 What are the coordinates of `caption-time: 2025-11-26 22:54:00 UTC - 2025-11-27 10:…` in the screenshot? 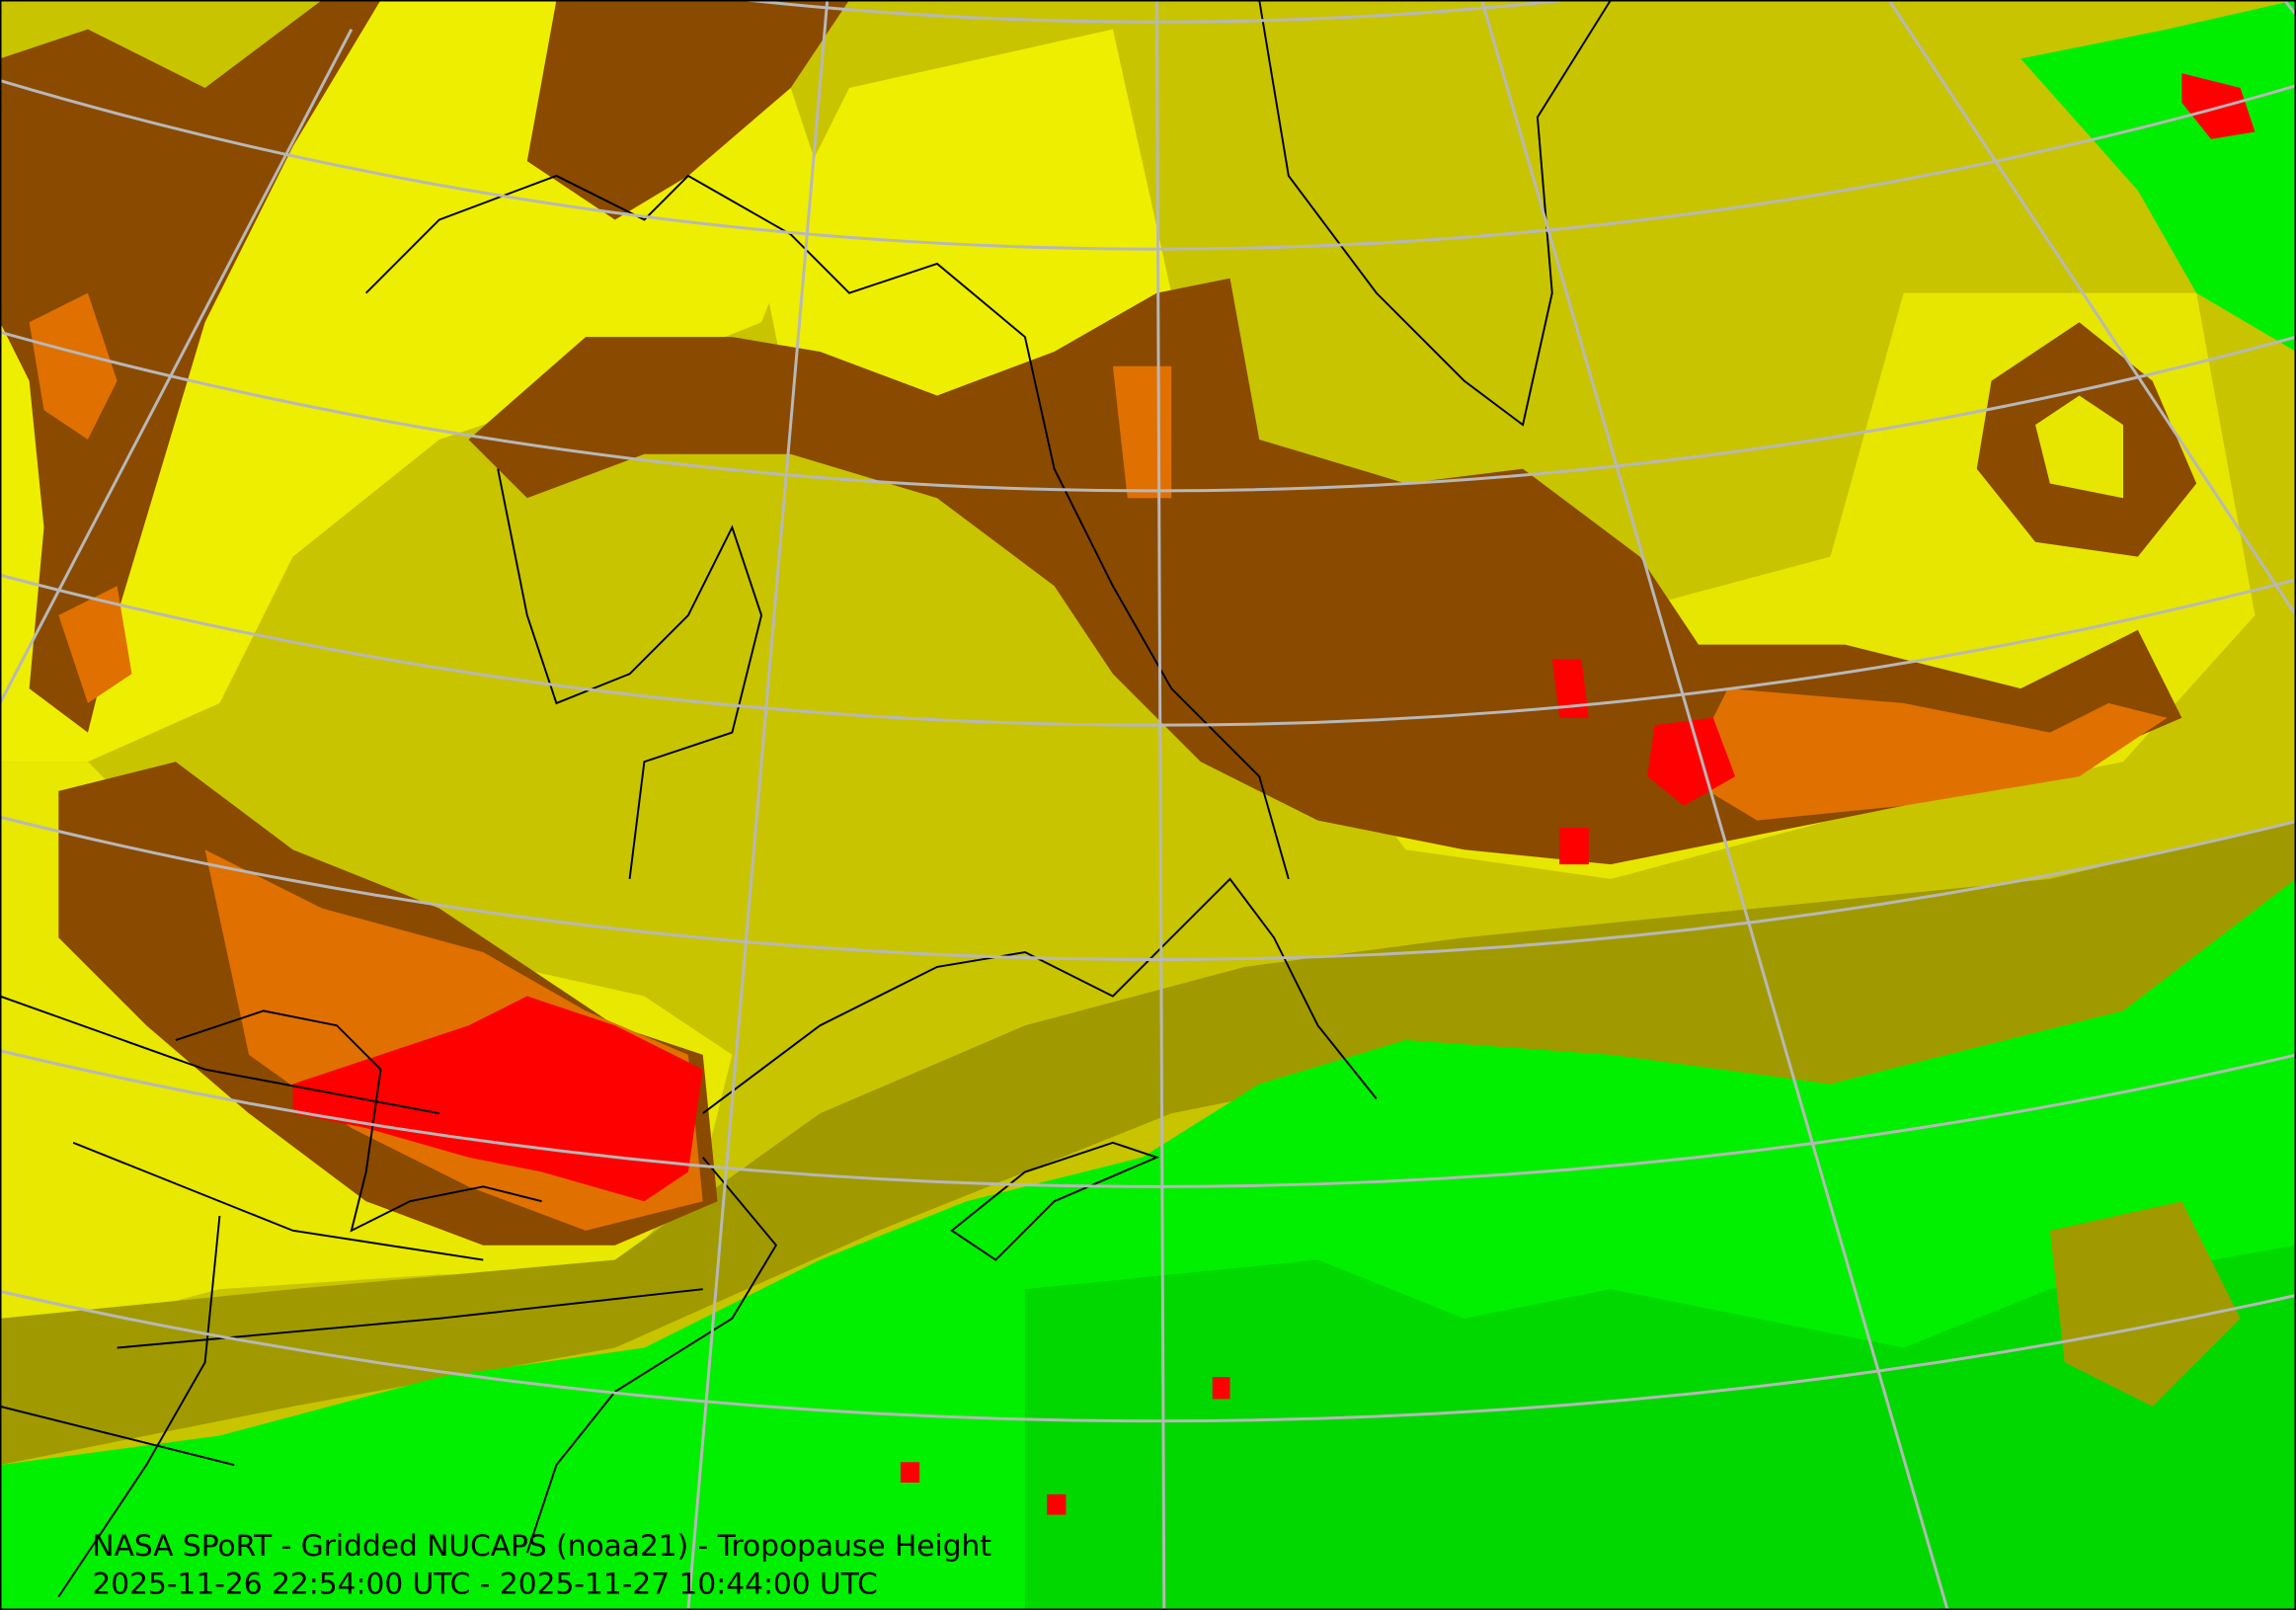 It's located at (485, 1584).